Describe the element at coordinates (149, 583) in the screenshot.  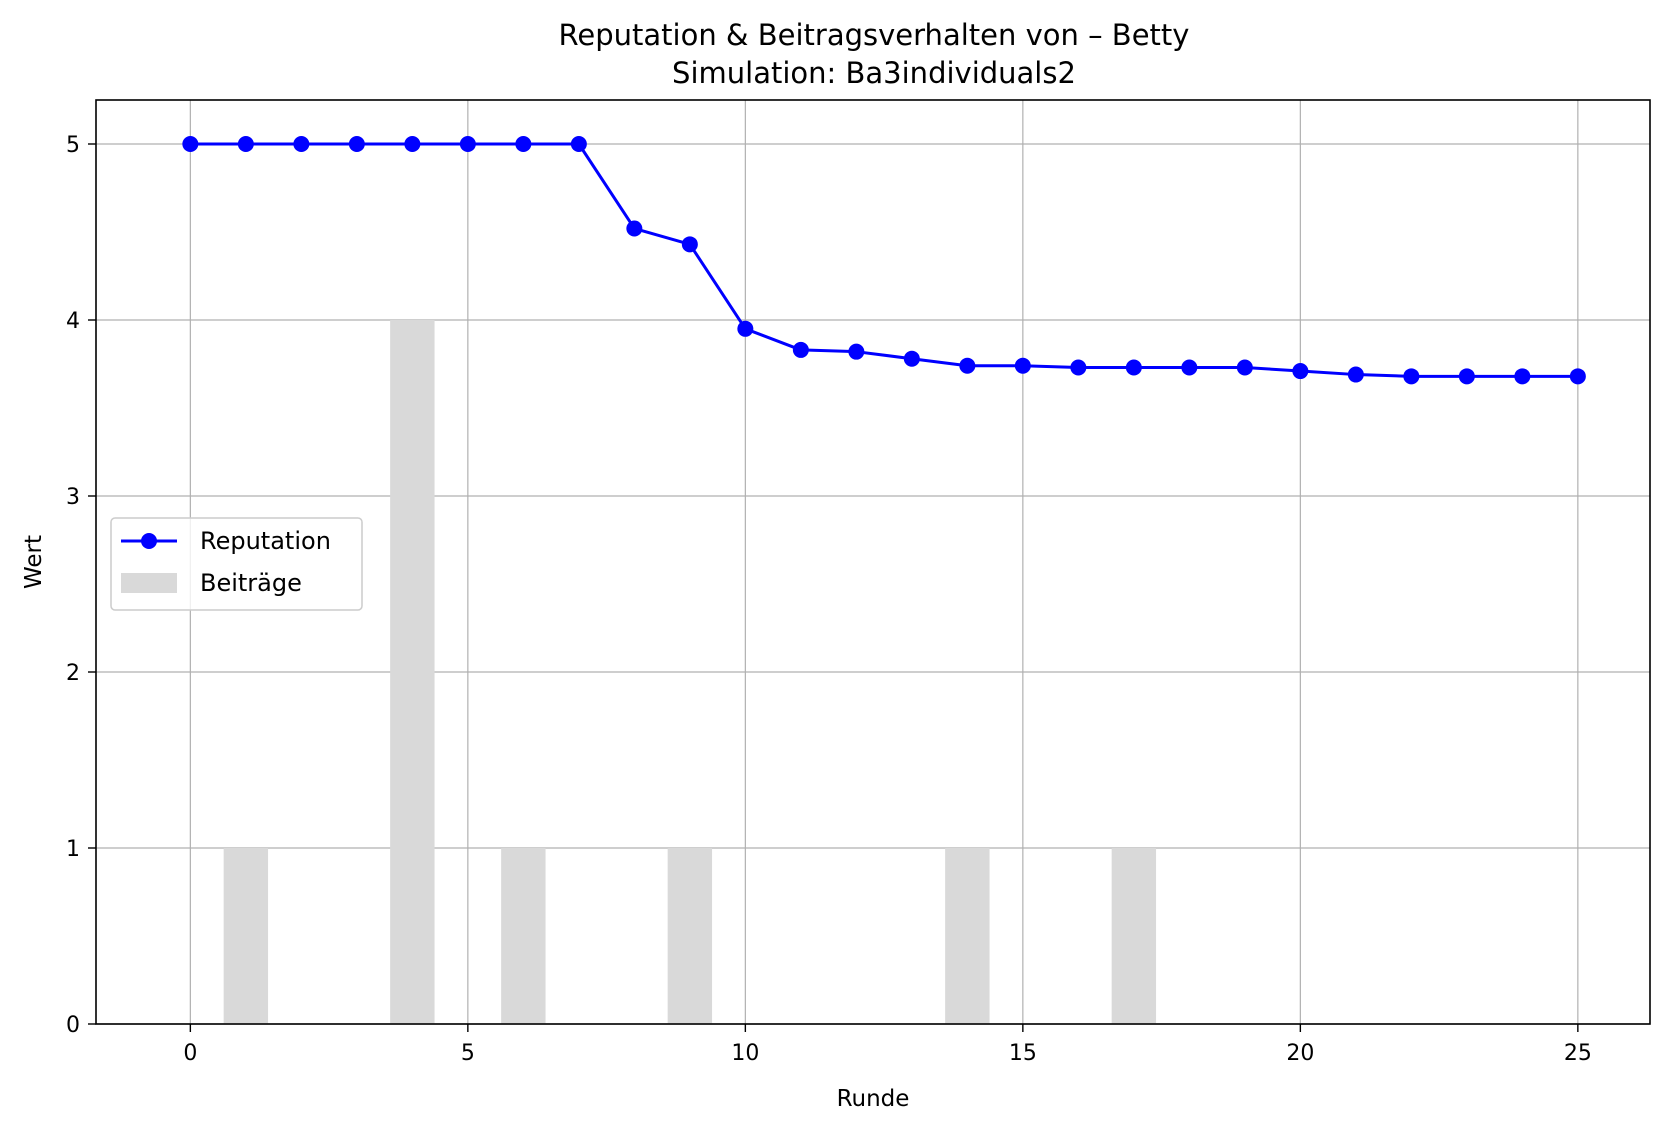
I see `legend-beitraege-swatch` at that location.